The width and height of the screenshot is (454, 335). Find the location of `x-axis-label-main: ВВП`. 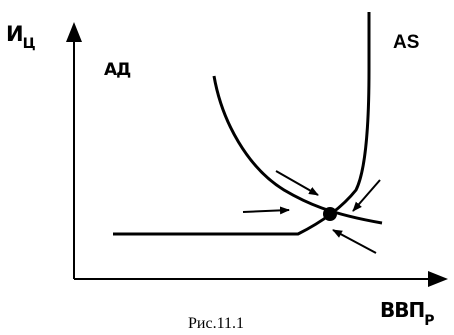

x-axis-label-main: ВВП is located at coordinates (402, 310).